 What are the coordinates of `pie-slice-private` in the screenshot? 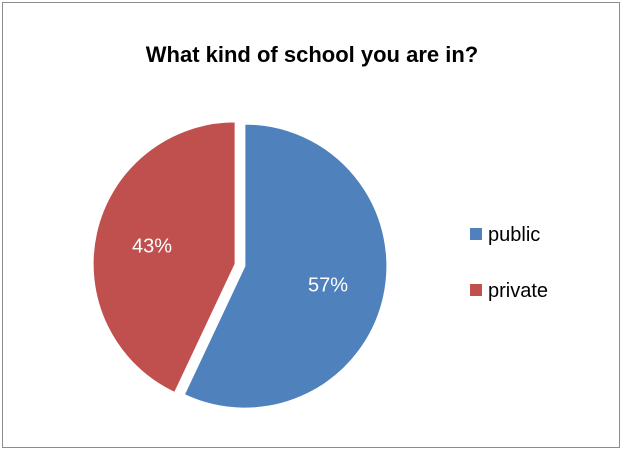 It's located at (164, 257).